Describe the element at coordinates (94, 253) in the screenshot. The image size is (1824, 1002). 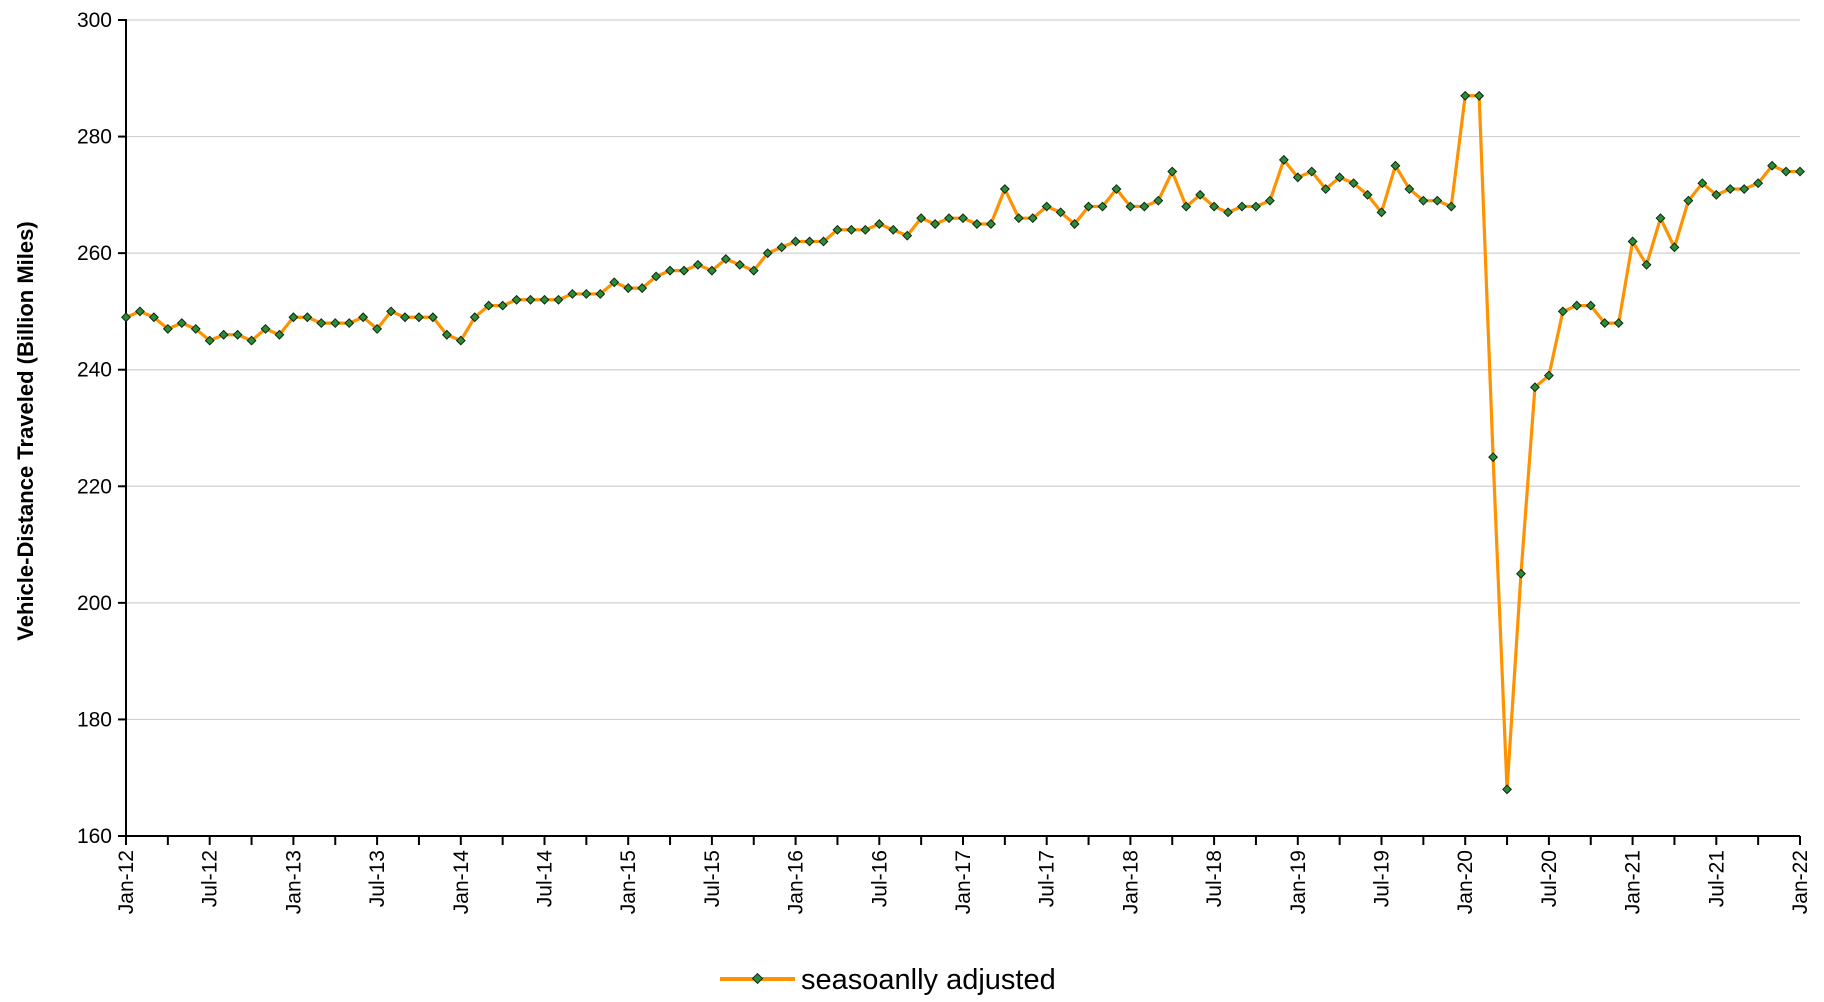
I see `y-tick-label: 260` at that location.